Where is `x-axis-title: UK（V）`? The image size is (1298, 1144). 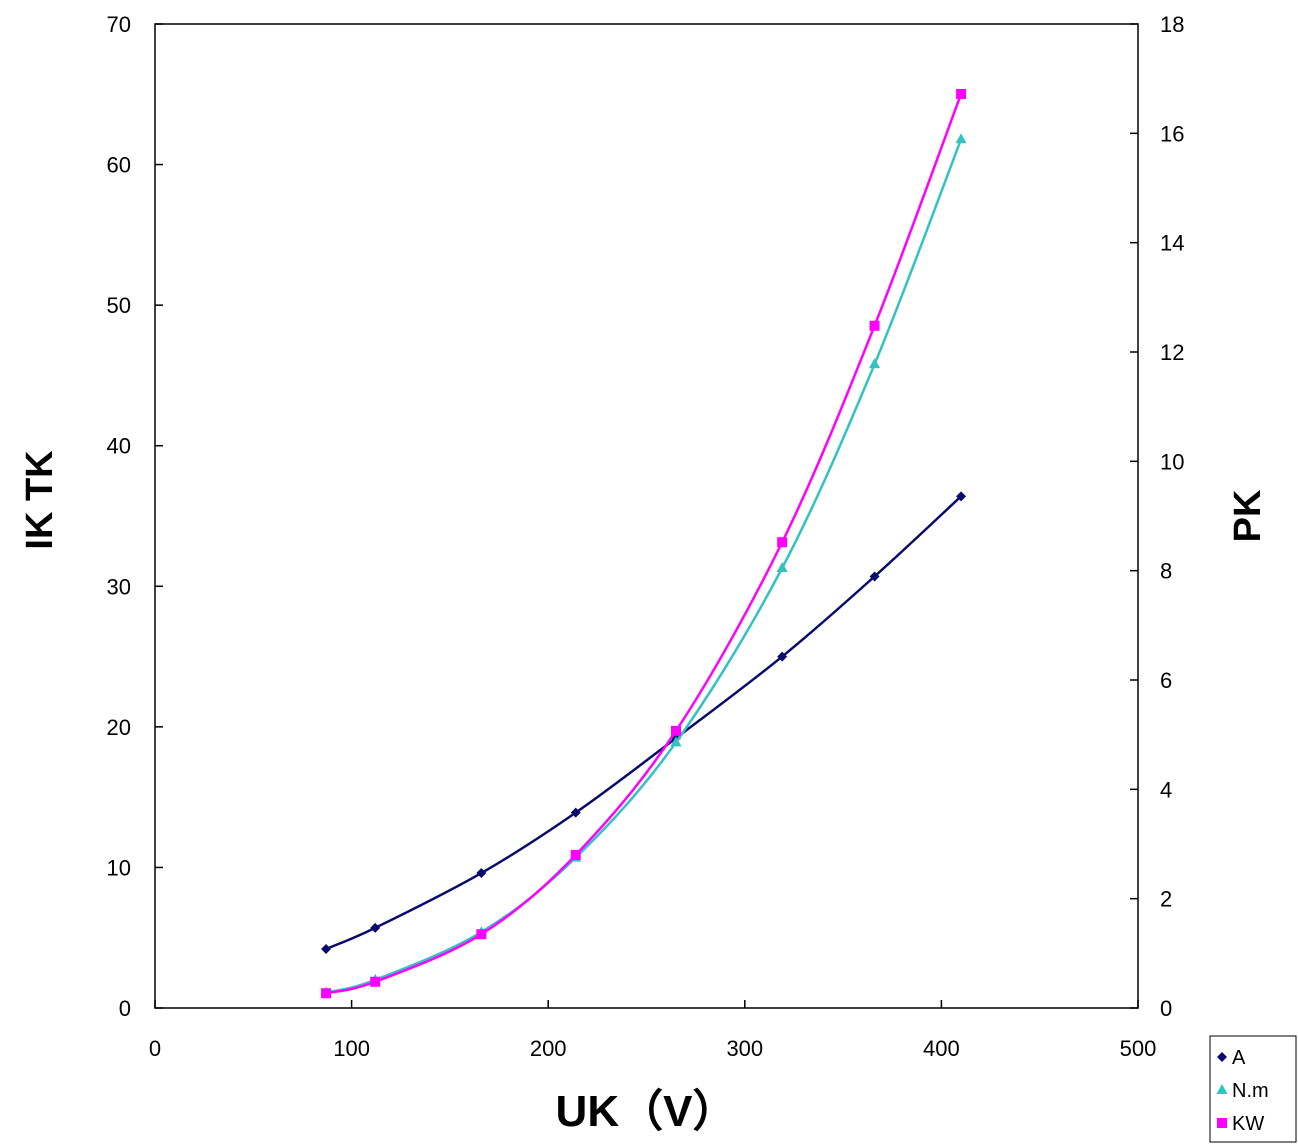 x-axis-title: UK（V） is located at coordinates (646, 1111).